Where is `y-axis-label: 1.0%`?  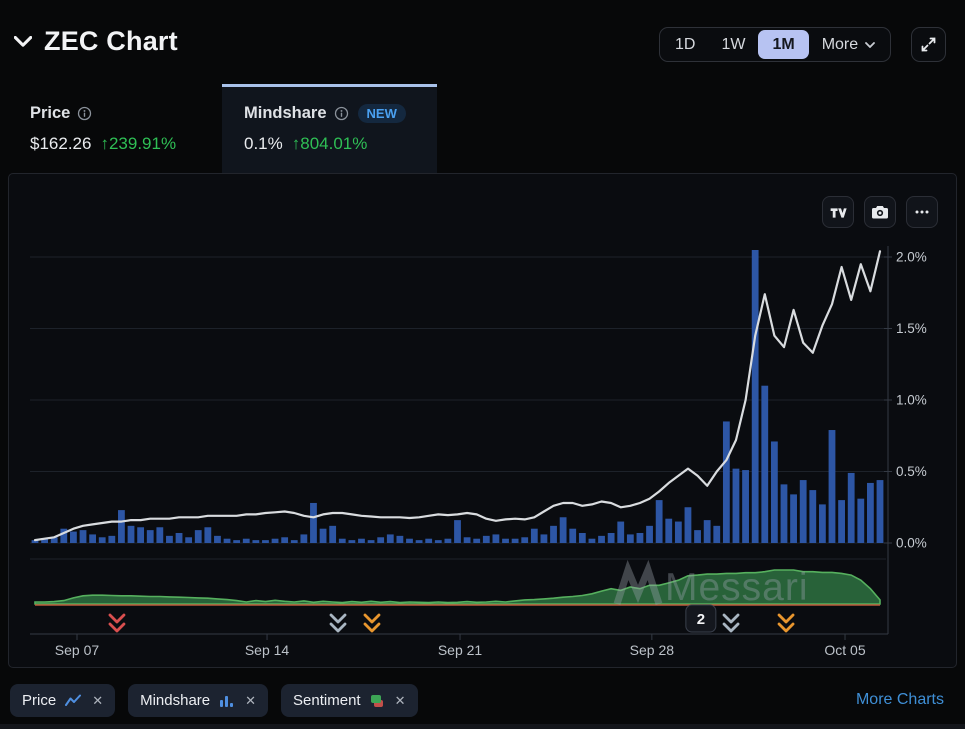 y-axis-label: 1.0% is located at coordinates (911, 400).